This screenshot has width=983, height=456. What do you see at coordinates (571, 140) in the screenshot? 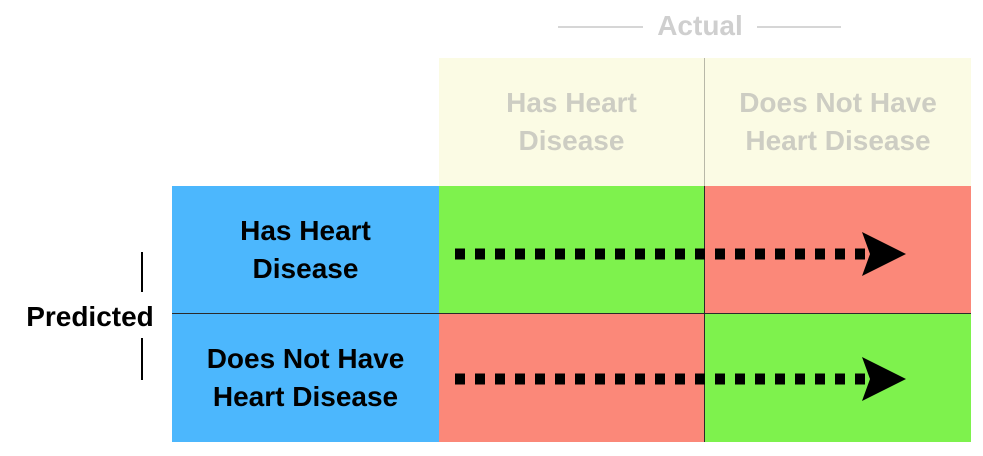
I see `column-header-line: Disease` at bounding box center [571, 140].